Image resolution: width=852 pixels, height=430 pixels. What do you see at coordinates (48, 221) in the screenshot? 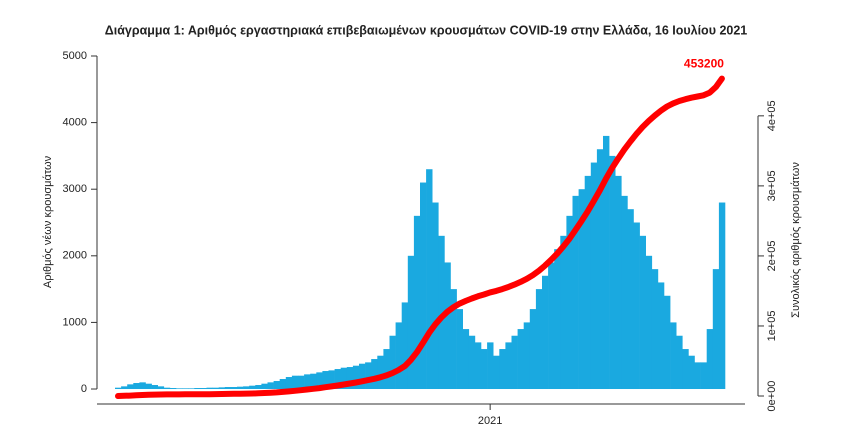
I see `y-axis-label: Αριθμός νέων κρουσμάτων` at bounding box center [48, 221].